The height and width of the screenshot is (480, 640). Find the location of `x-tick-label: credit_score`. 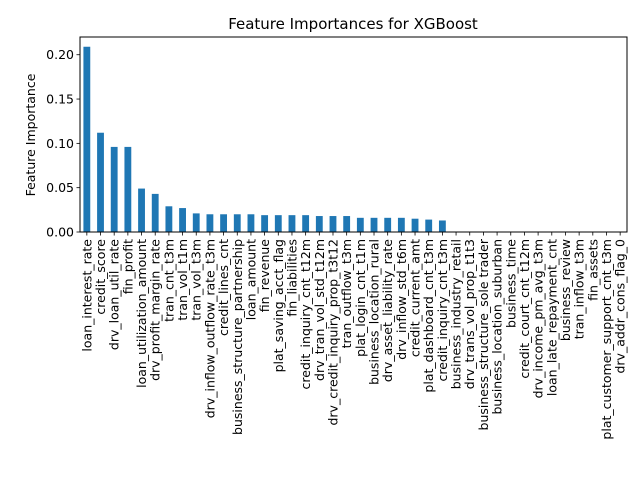

x-tick-label: credit_score is located at coordinates (100, 277).